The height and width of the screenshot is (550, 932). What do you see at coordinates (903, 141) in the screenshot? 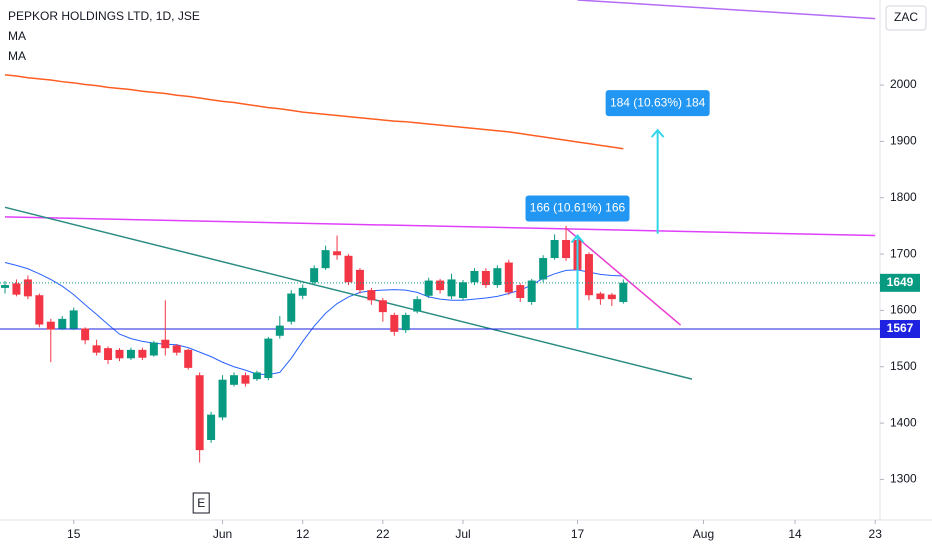
I see `y-tick-label: 1900` at bounding box center [903, 141].